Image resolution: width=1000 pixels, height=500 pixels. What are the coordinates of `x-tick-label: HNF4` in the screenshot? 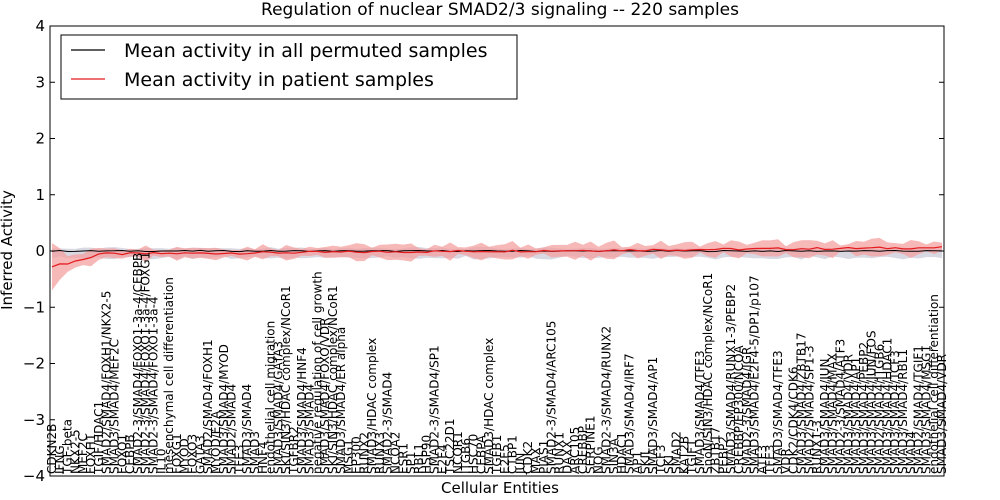 It's located at (263, 457).